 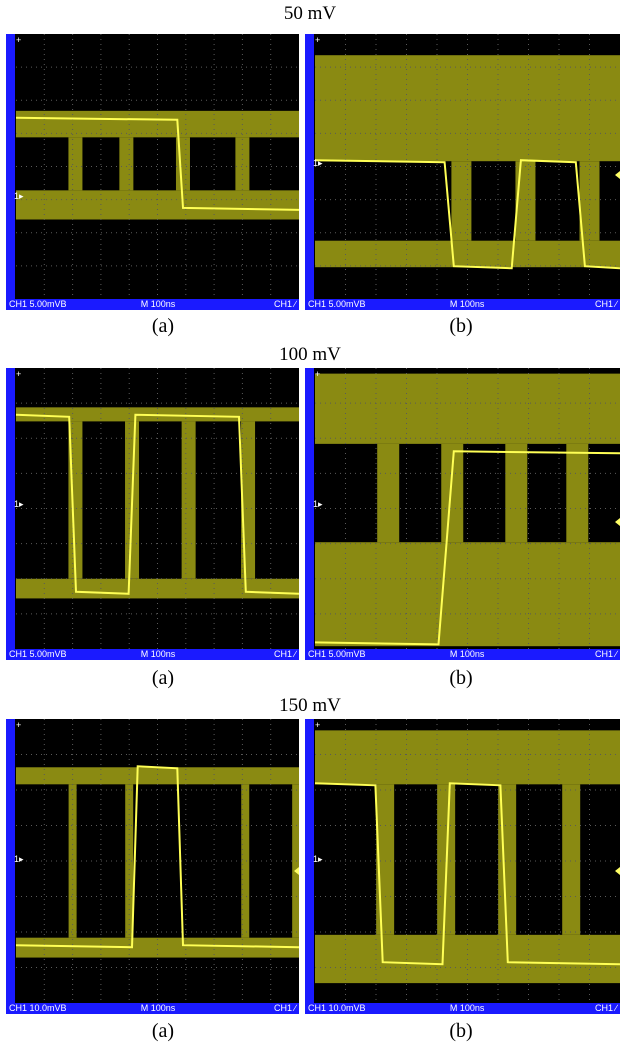 I want to click on row-title-50mv: 50 mV, so click(x=310, y=13).